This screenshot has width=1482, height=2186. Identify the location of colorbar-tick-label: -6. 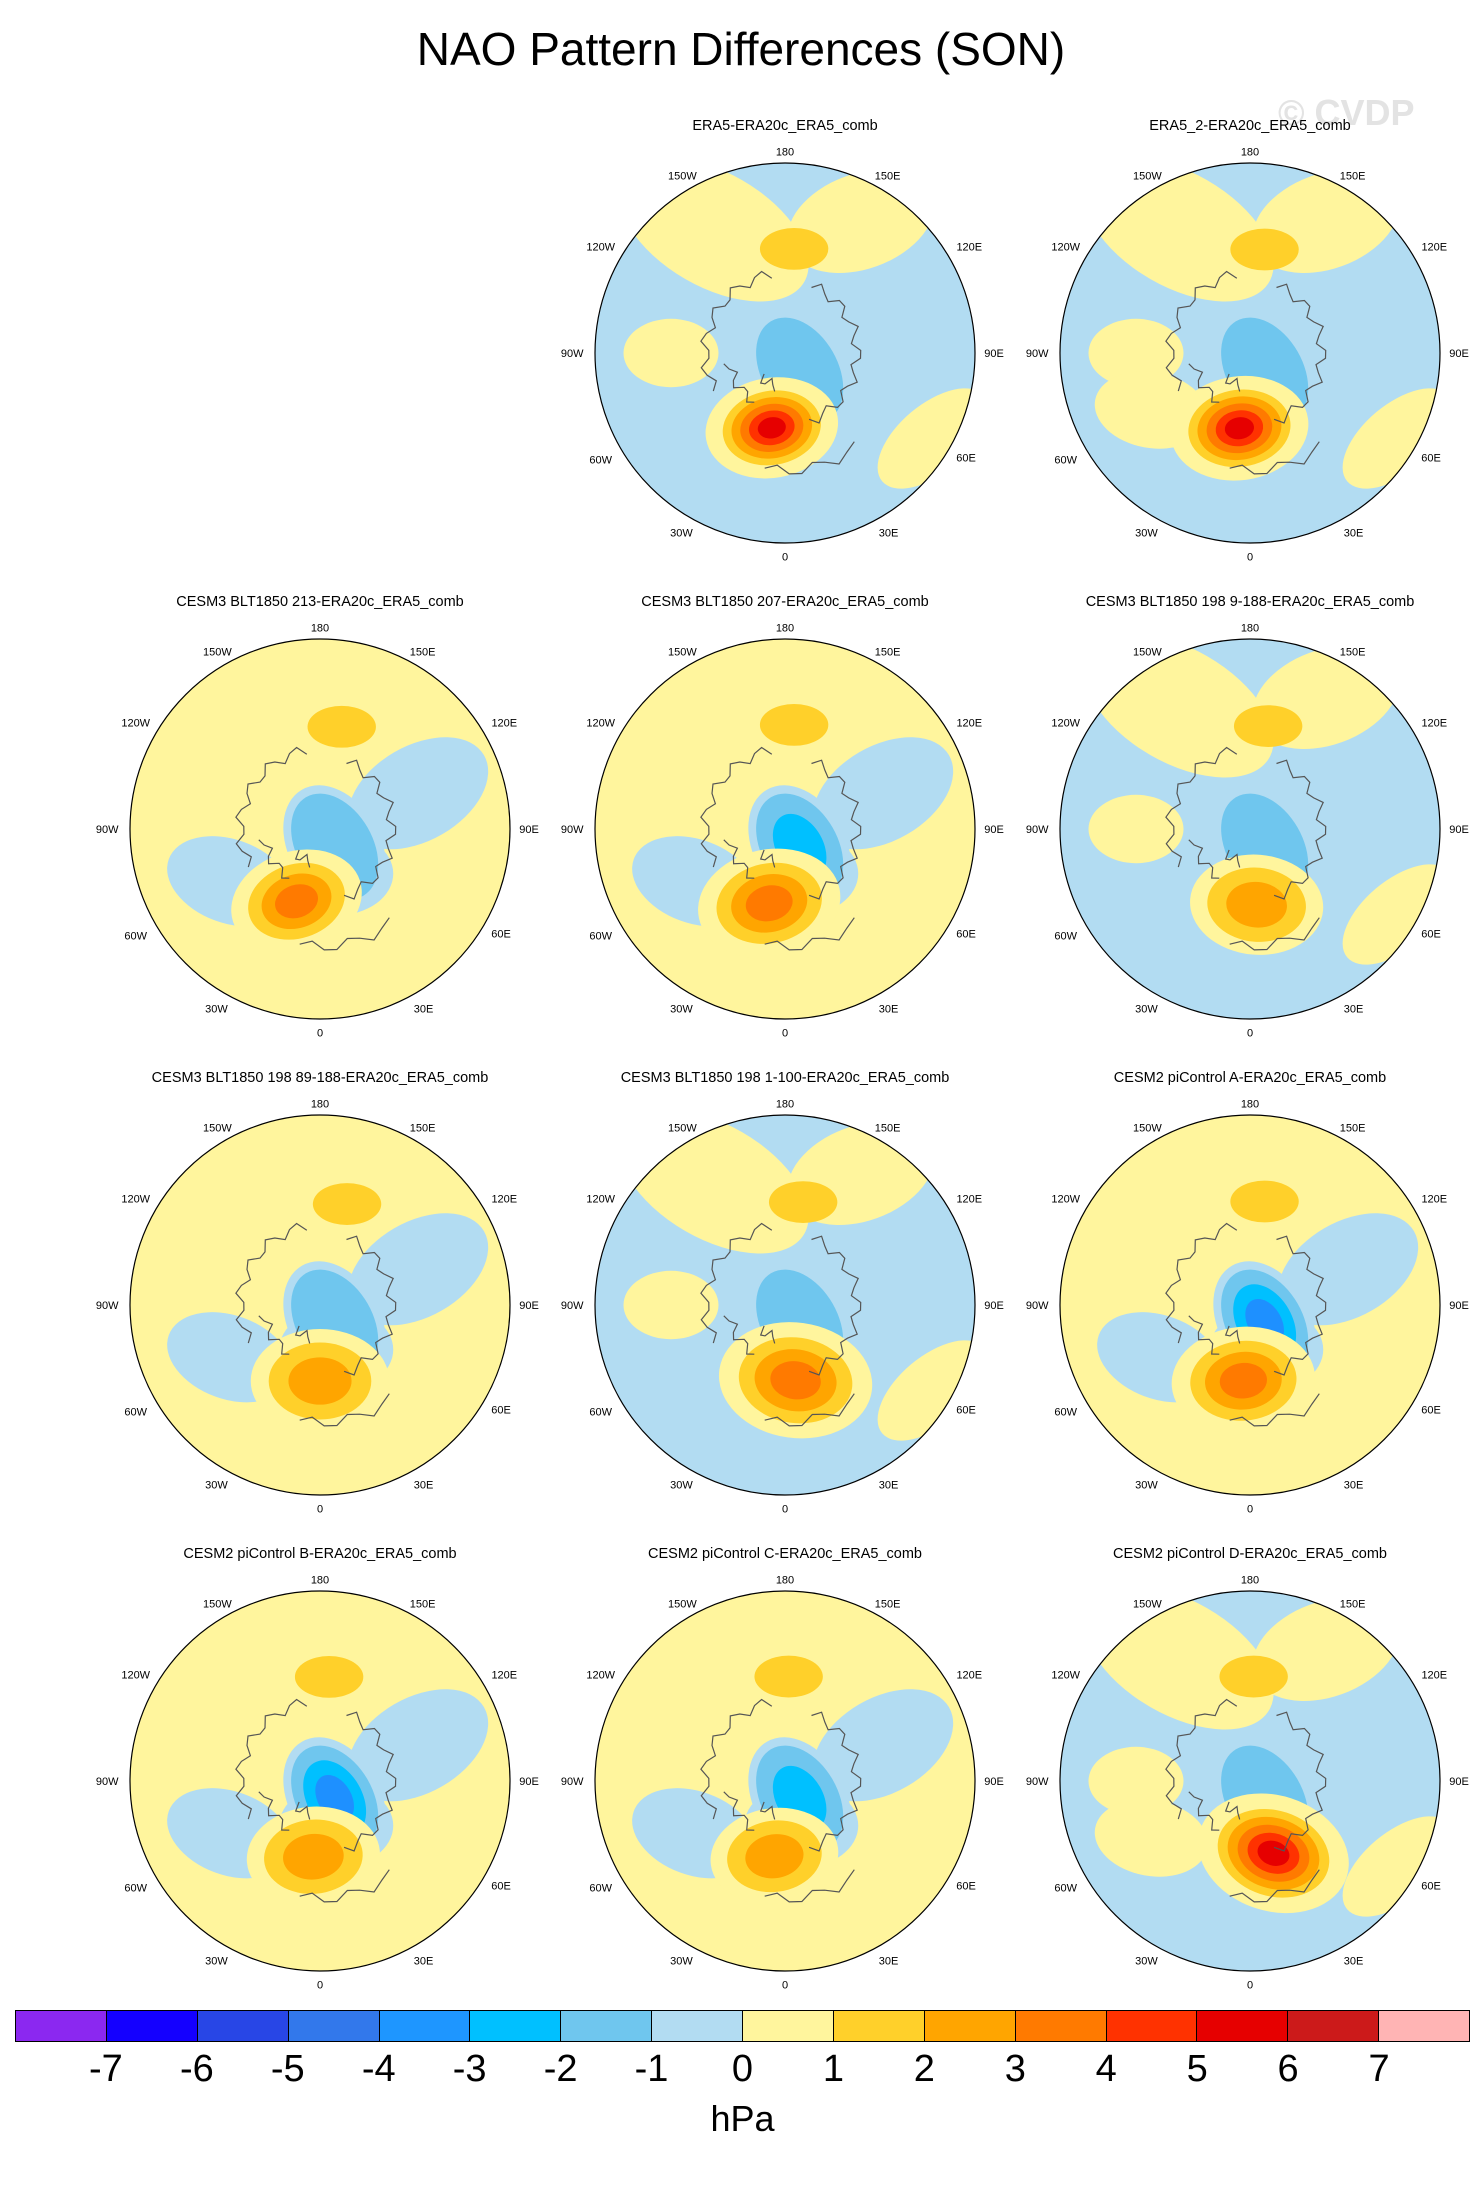
(196, 2069).